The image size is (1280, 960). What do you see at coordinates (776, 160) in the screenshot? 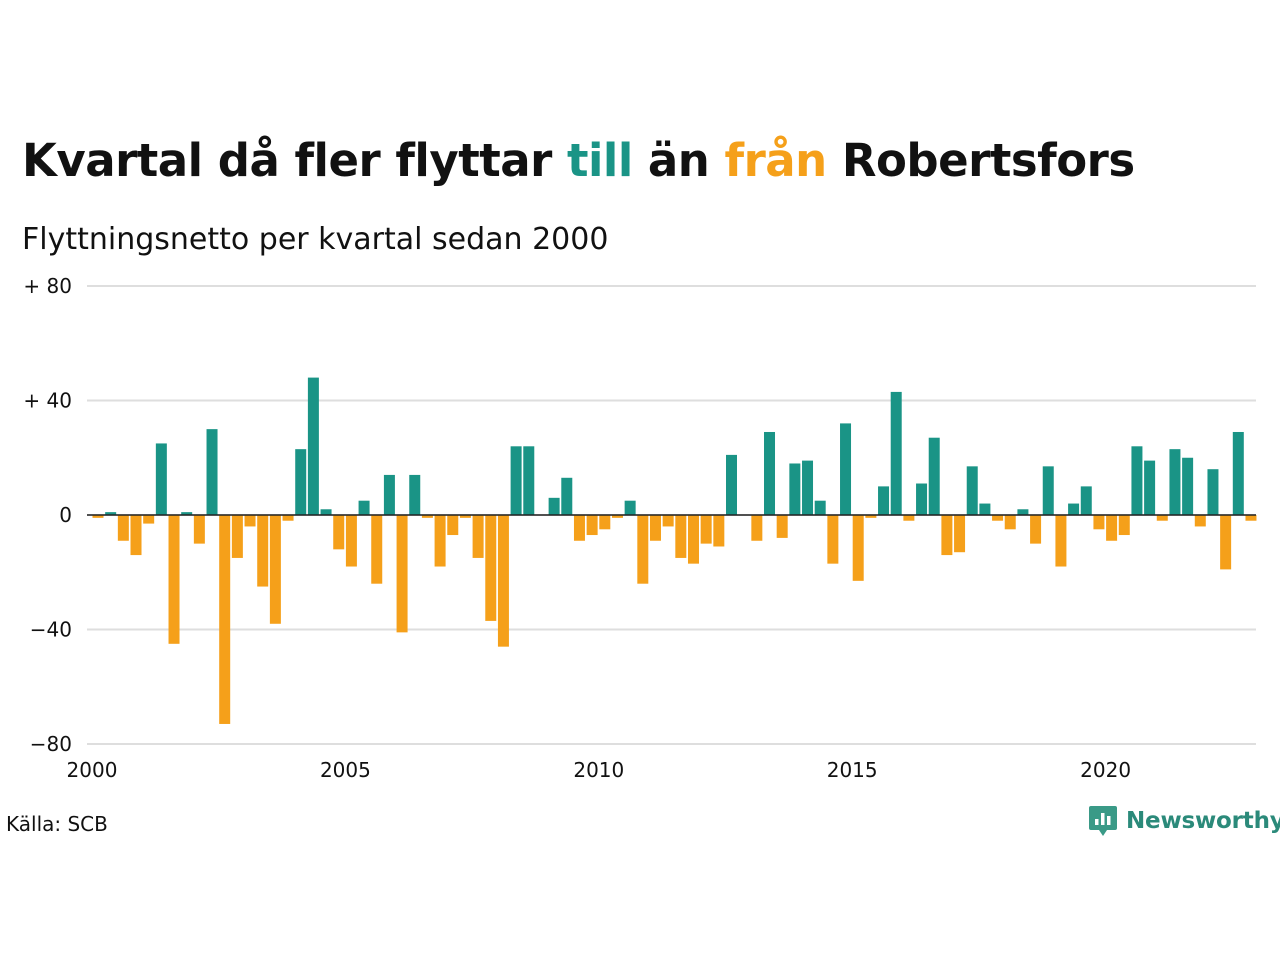
I see `title-highlight-negative: från` at bounding box center [776, 160].